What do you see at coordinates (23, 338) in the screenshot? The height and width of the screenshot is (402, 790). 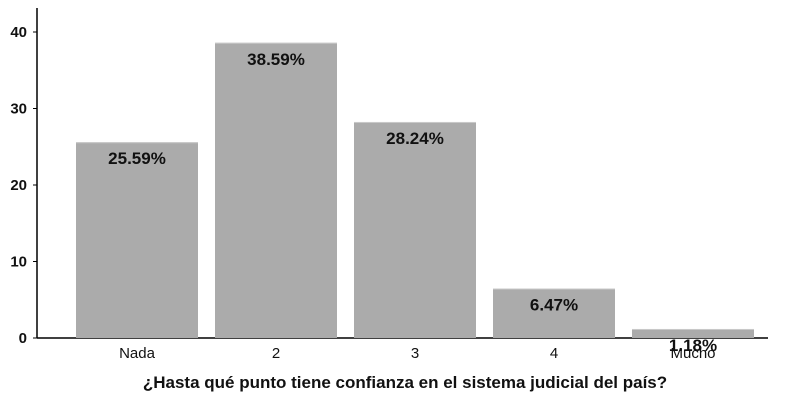 I see `y-tick-label: 0` at bounding box center [23, 338].